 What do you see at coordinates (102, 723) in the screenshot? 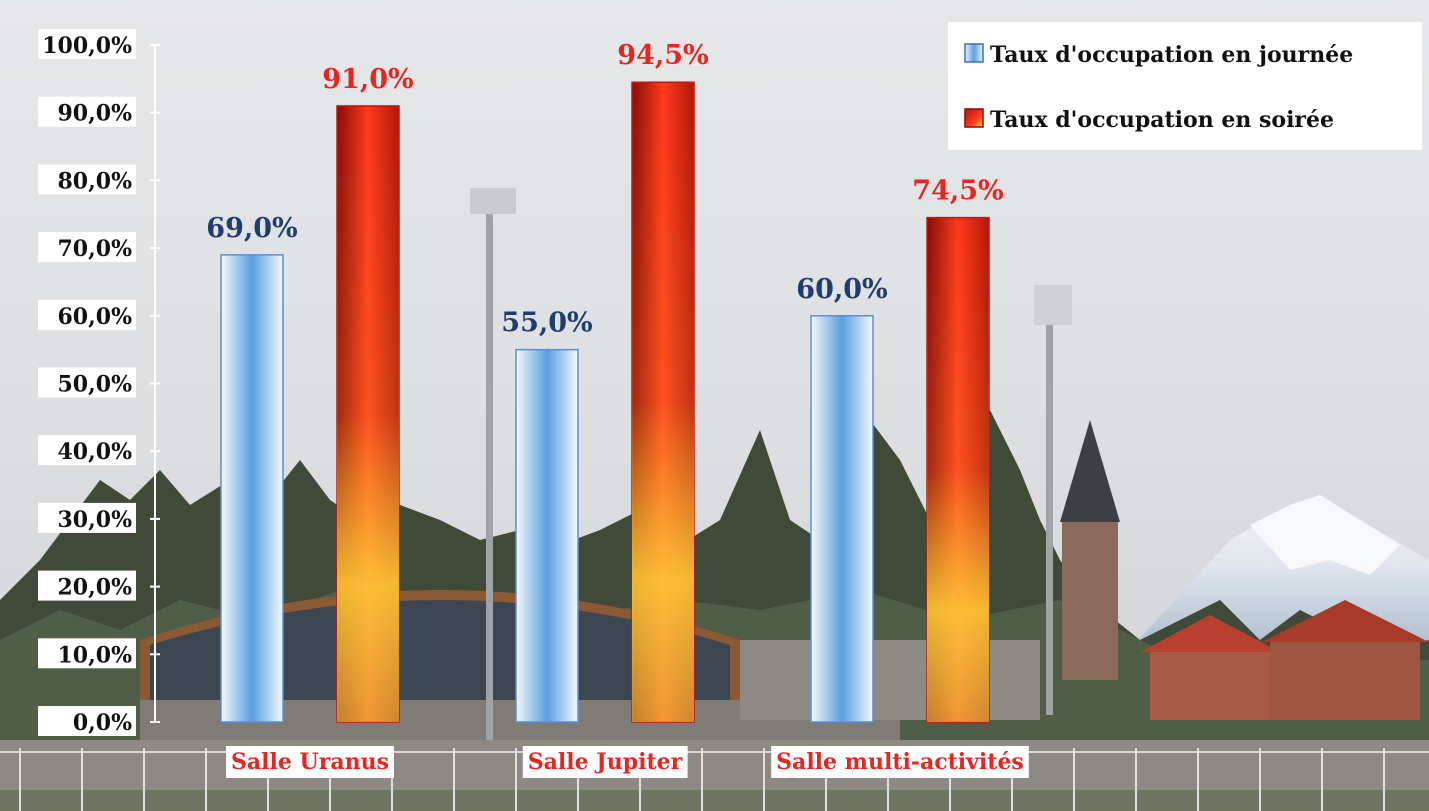
I see `y-tick-label: 0,0%` at bounding box center [102, 723].